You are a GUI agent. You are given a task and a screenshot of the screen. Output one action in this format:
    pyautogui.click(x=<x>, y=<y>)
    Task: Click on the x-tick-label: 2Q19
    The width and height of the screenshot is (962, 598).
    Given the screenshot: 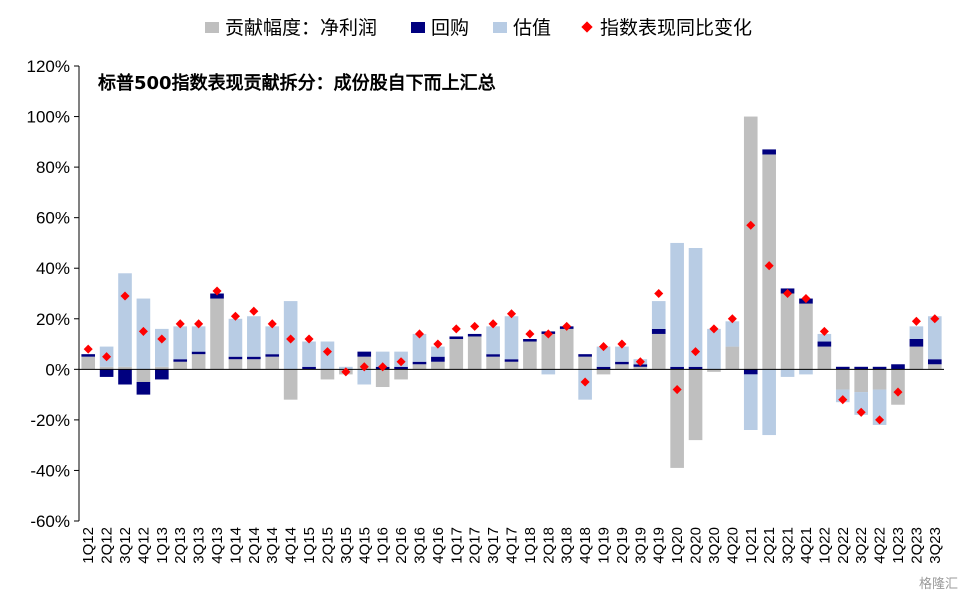 What is the action you would take?
    pyautogui.click(x=622, y=545)
    